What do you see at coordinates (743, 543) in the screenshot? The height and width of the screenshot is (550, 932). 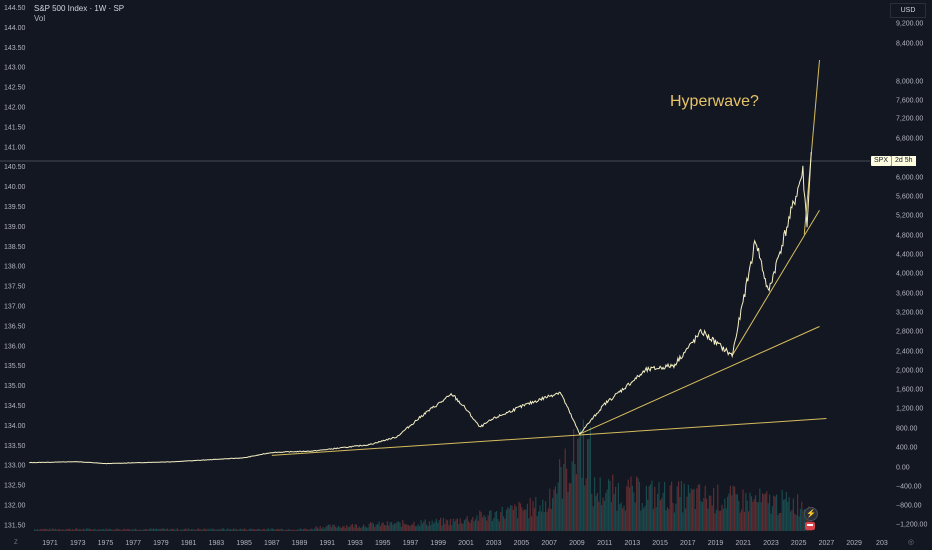 I see `x-tick-label: 2021` at bounding box center [743, 543].